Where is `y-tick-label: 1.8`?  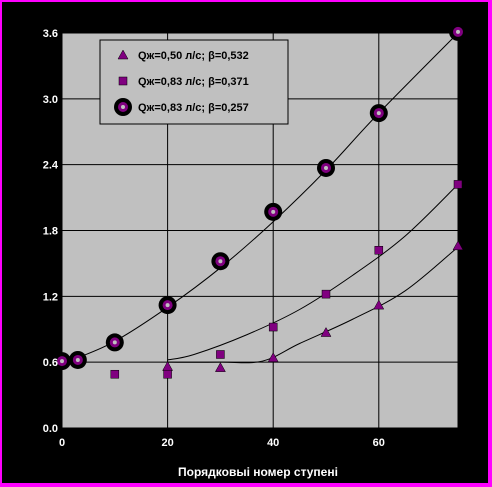
y-tick-label: 1.8 is located at coordinates (50, 232).